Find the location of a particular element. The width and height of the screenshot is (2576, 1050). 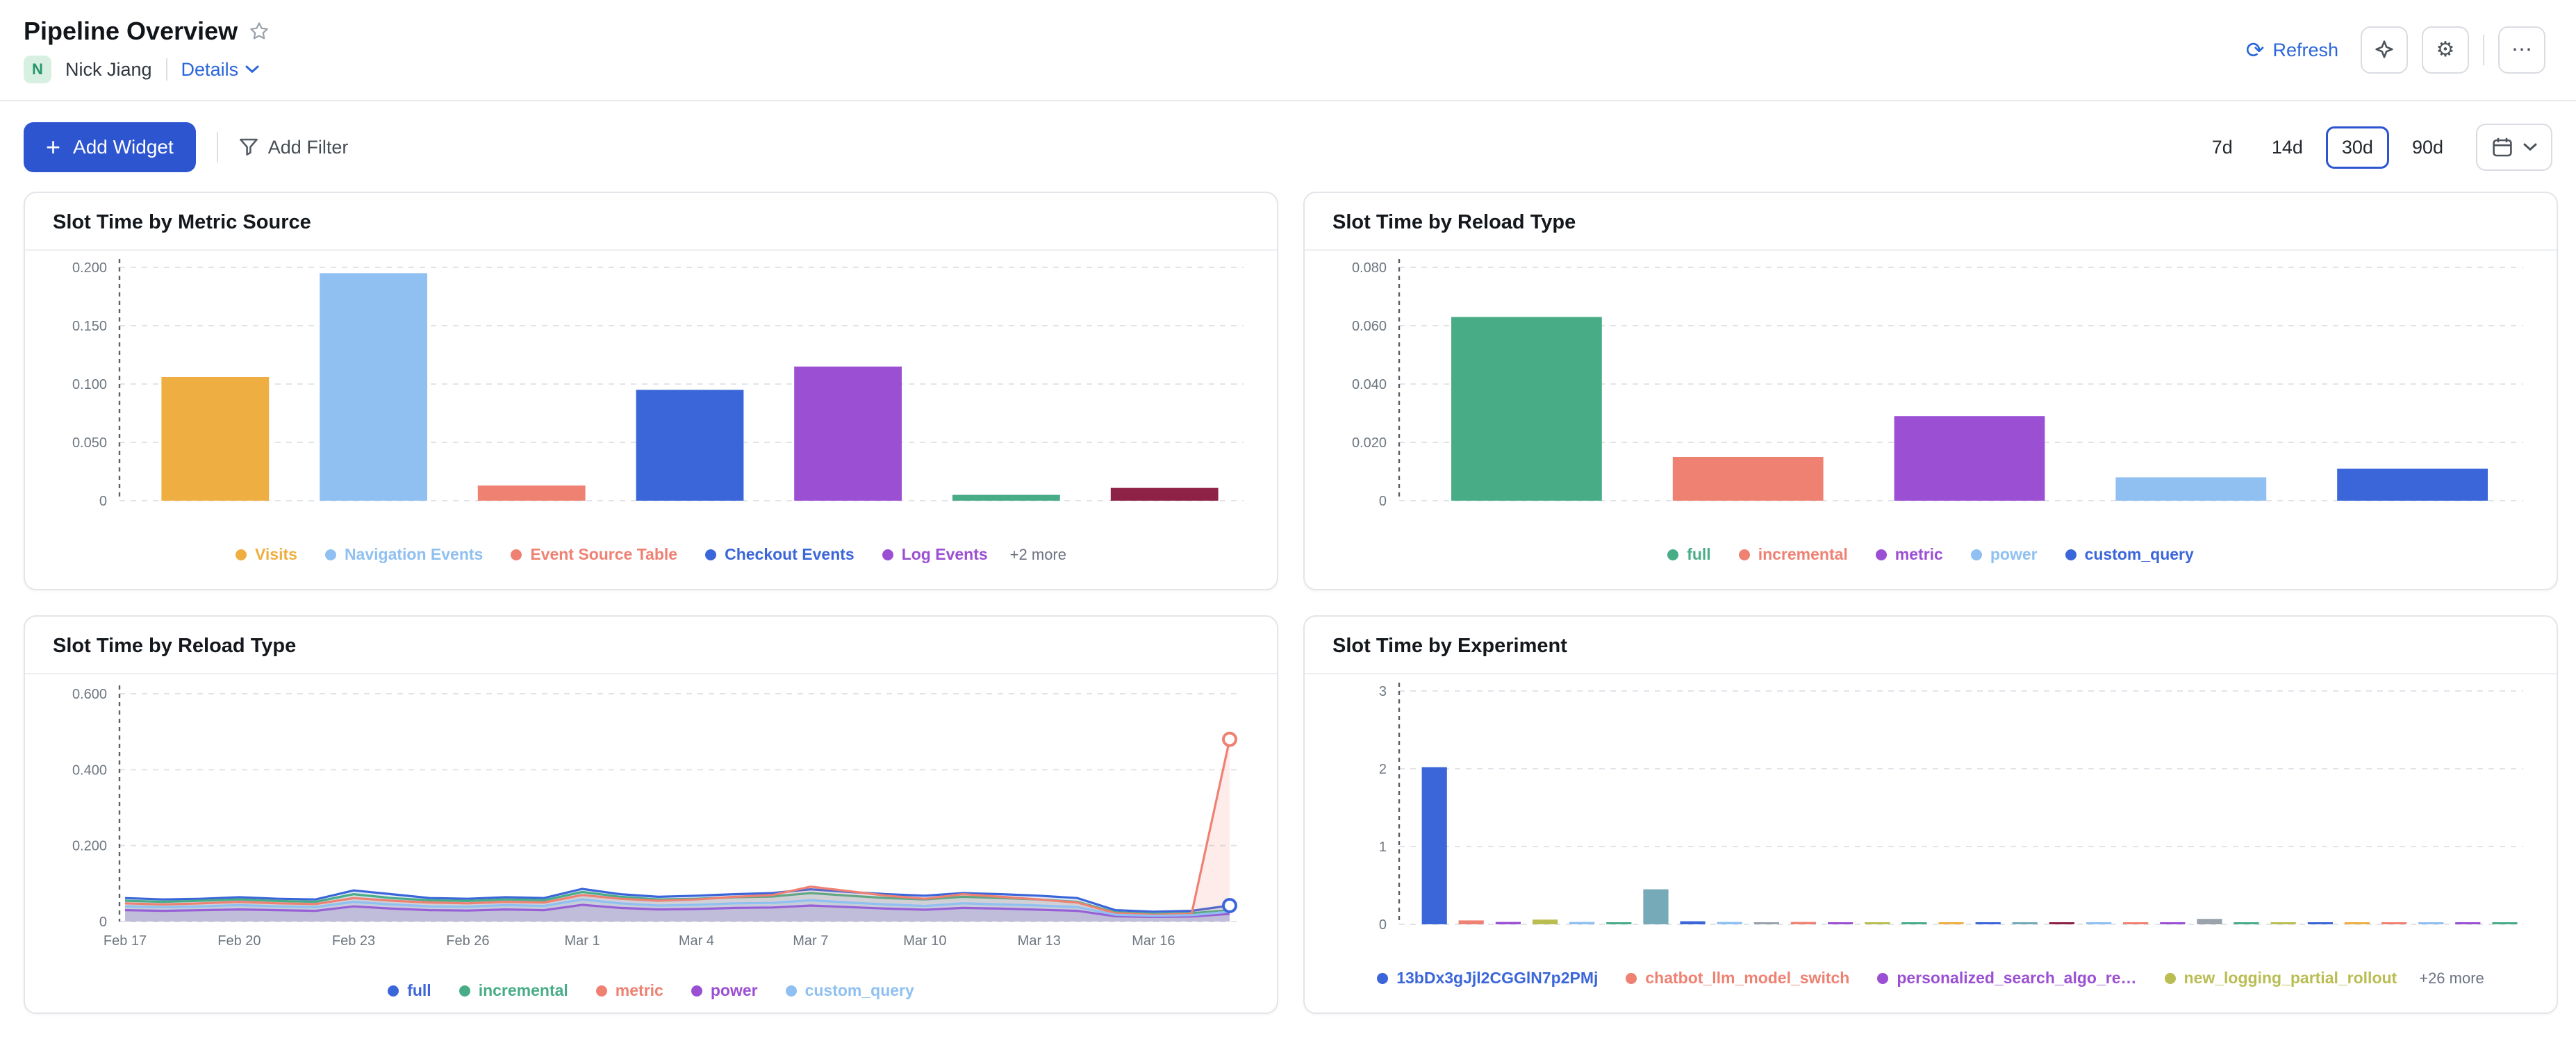

legend-more: +2 more is located at coordinates (1037, 554).